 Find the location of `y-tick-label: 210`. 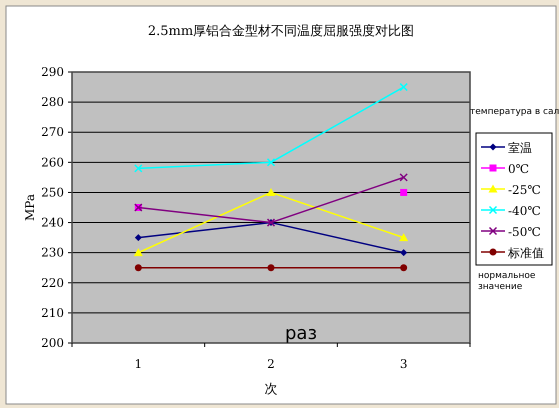

y-tick-label: 210 is located at coordinates (52, 313).